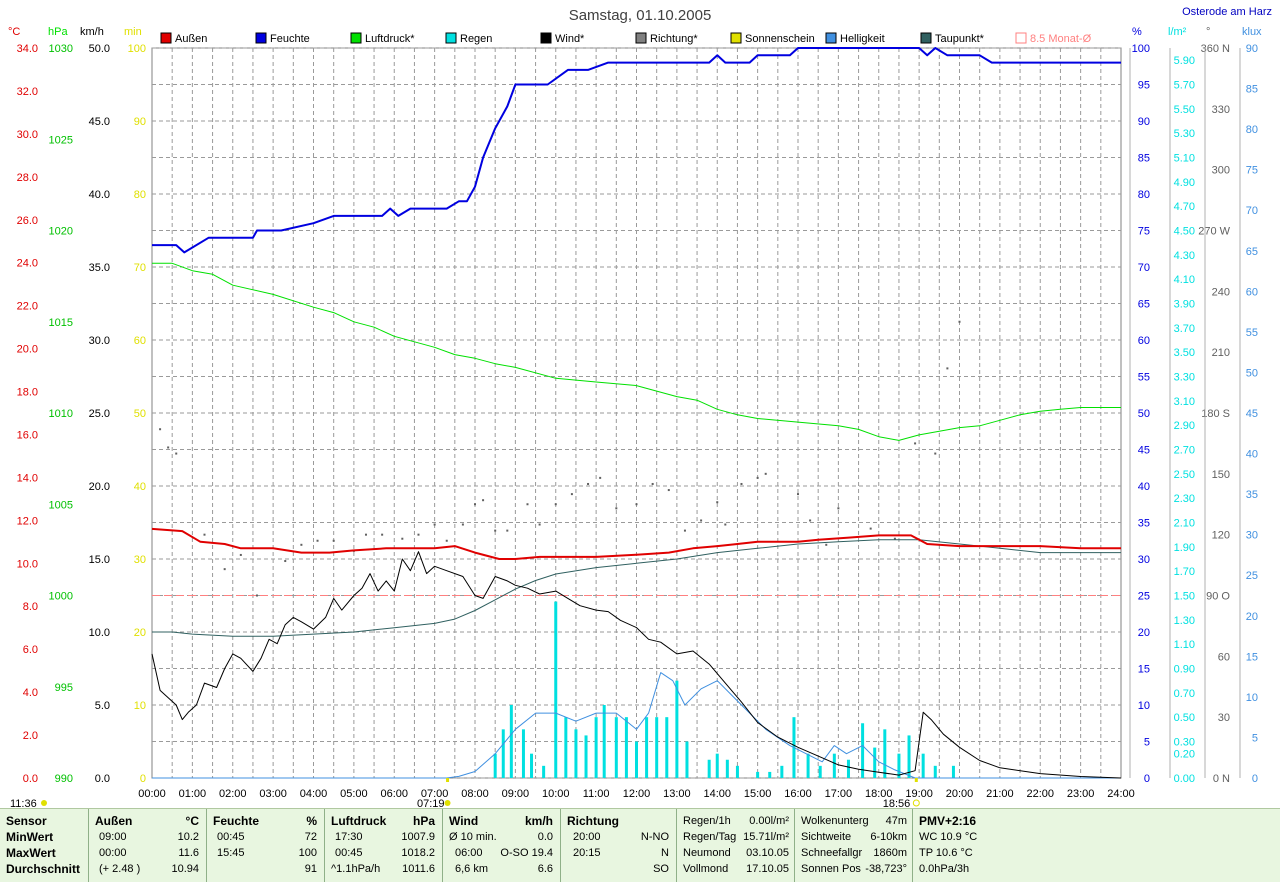  Describe the element at coordinates (152, 794) in the screenshot. I see `x-tick-label: 00:00` at that location.